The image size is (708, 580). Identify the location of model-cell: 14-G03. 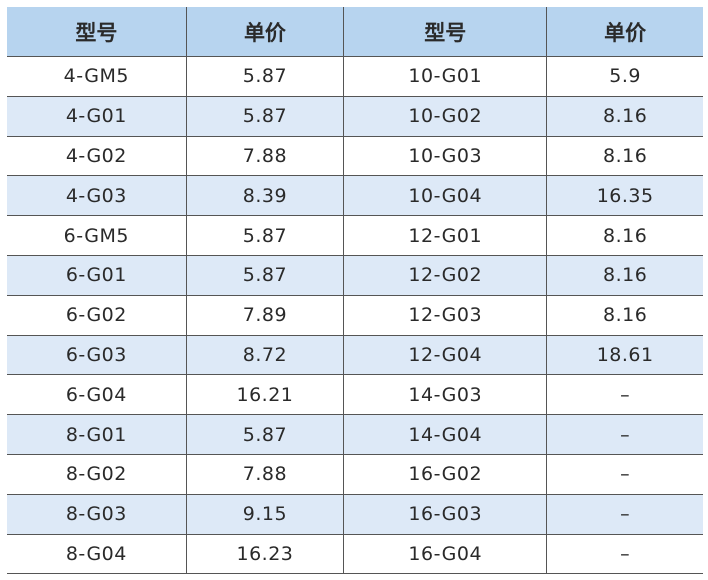
(445, 395).